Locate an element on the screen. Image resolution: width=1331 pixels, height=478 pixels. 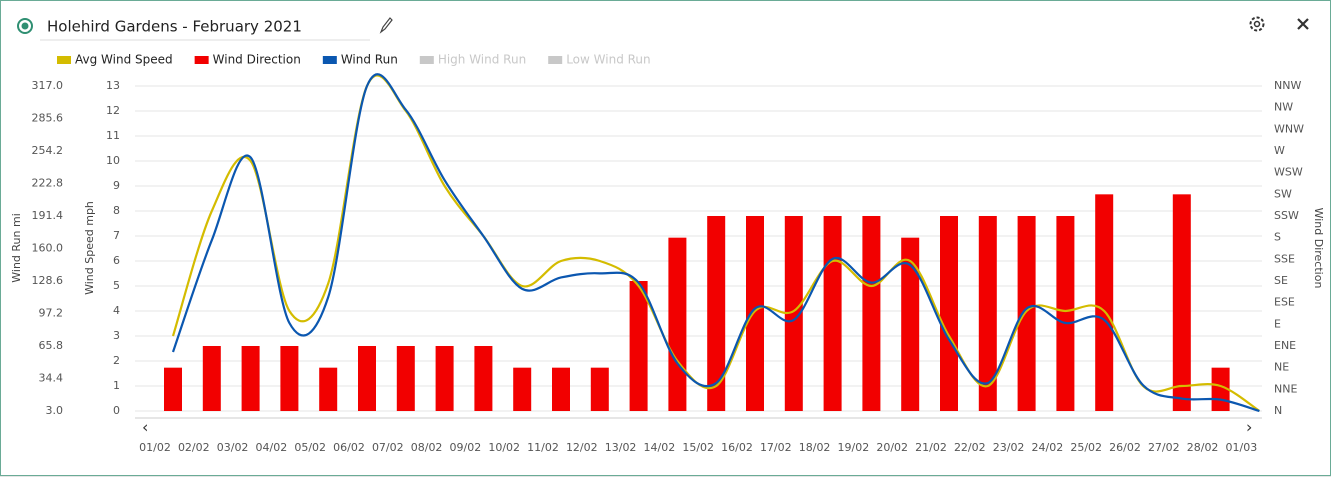
y-tick-label: 6 is located at coordinates (116, 260).